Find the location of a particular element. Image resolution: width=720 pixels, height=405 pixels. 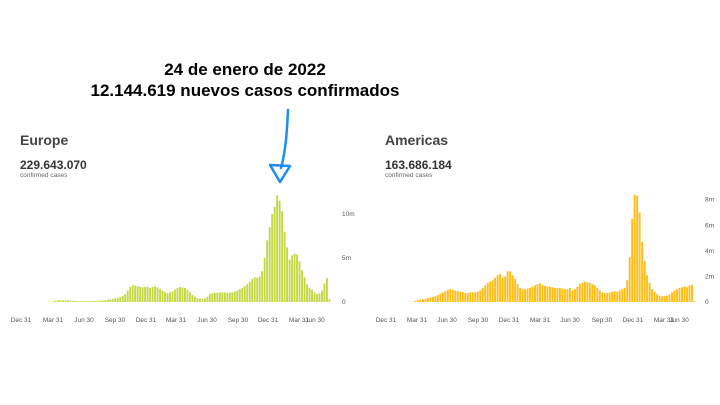

europe-y-tick-label: 10m is located at coordinates (348, 214).